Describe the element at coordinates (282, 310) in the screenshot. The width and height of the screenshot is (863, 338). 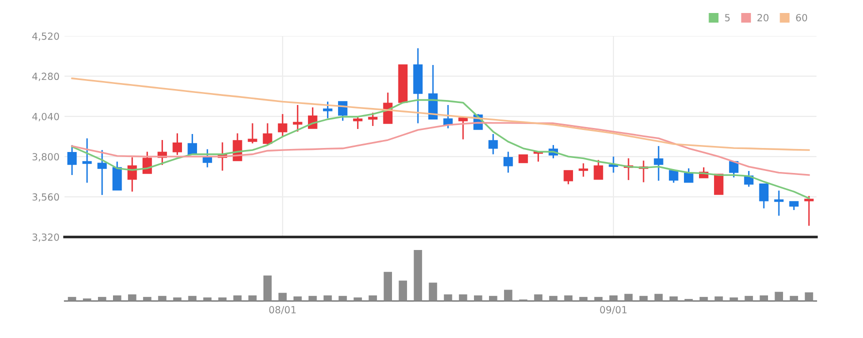
I see `x-tick-label: 08/01` at that location.